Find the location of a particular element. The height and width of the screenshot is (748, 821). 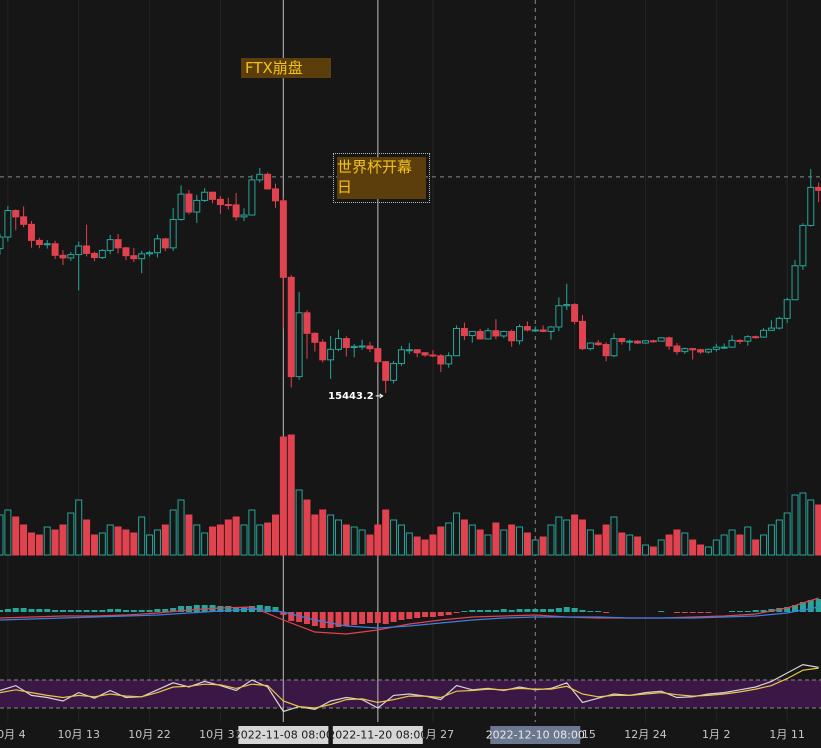

rsi-line is located at coordinates (409, 688).